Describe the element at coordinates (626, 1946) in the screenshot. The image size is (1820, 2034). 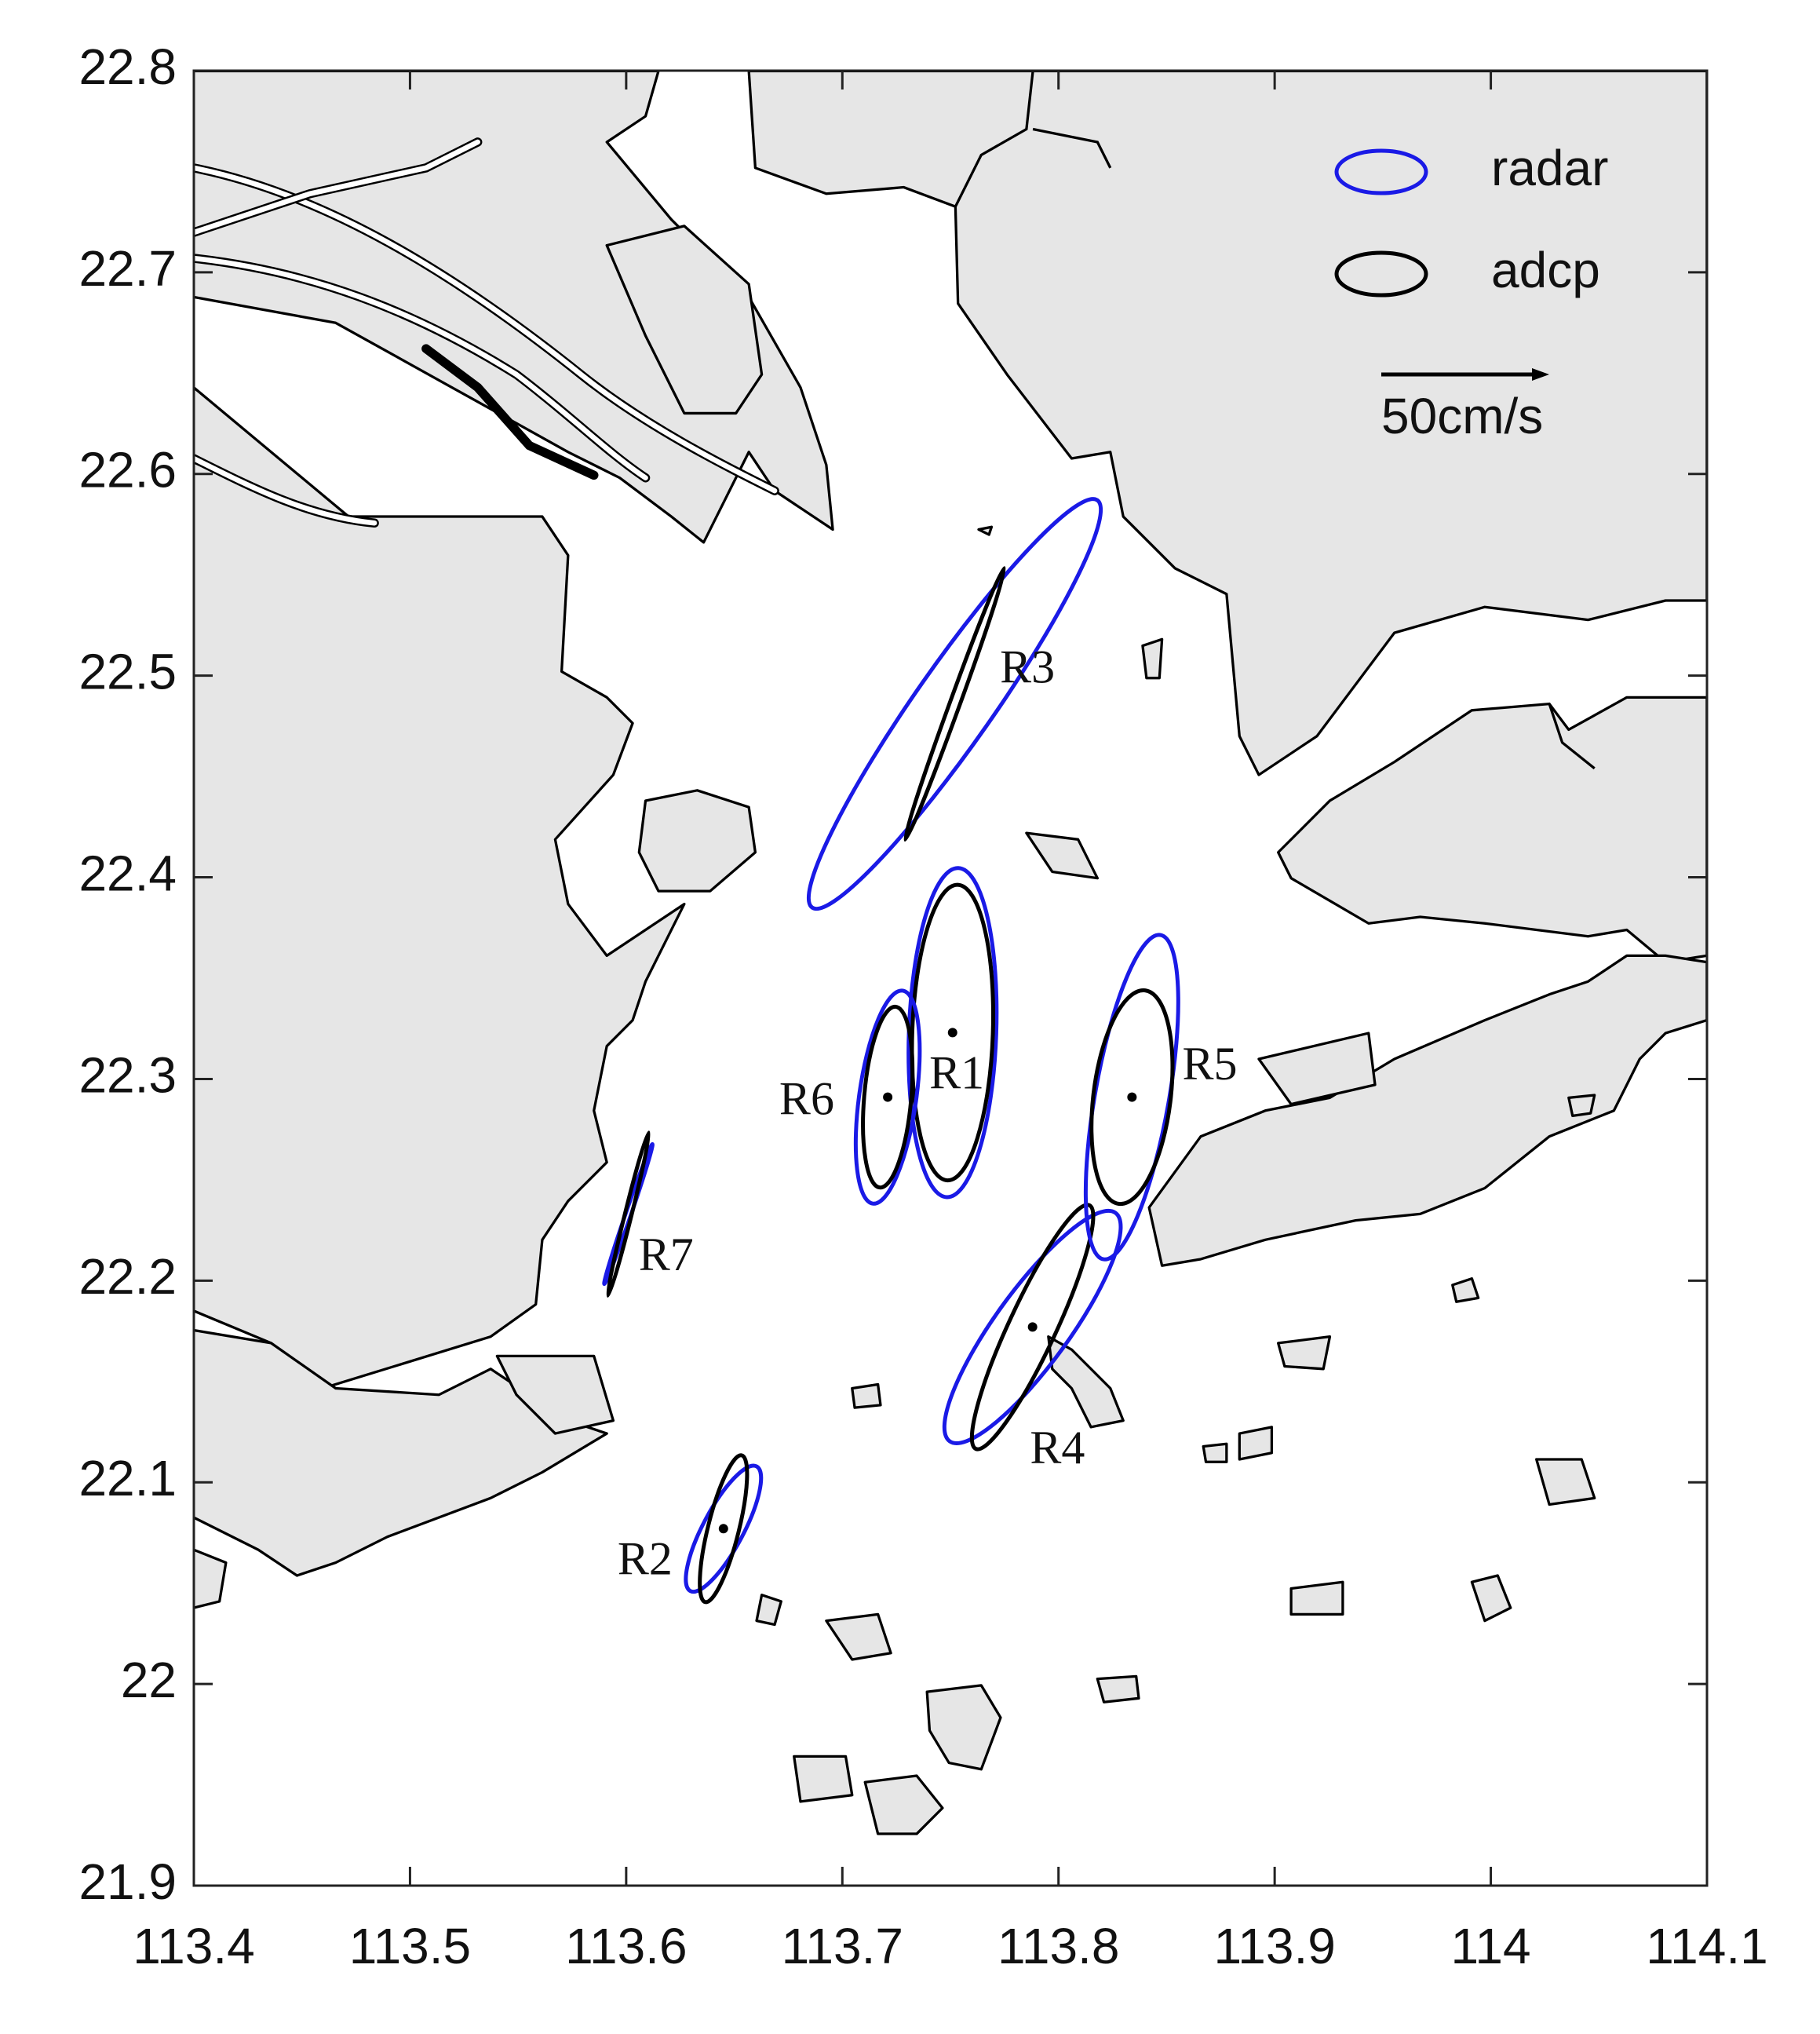
I see `x-tick-label: 113.6` at that location.